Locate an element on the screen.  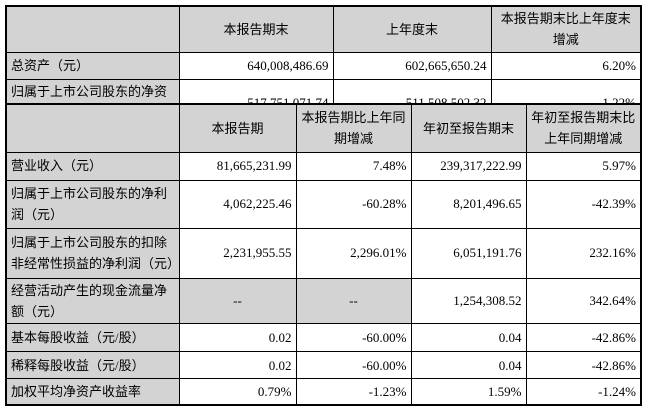
header-current-period-end: 本报告期末 is located at coordinates (256, 29).